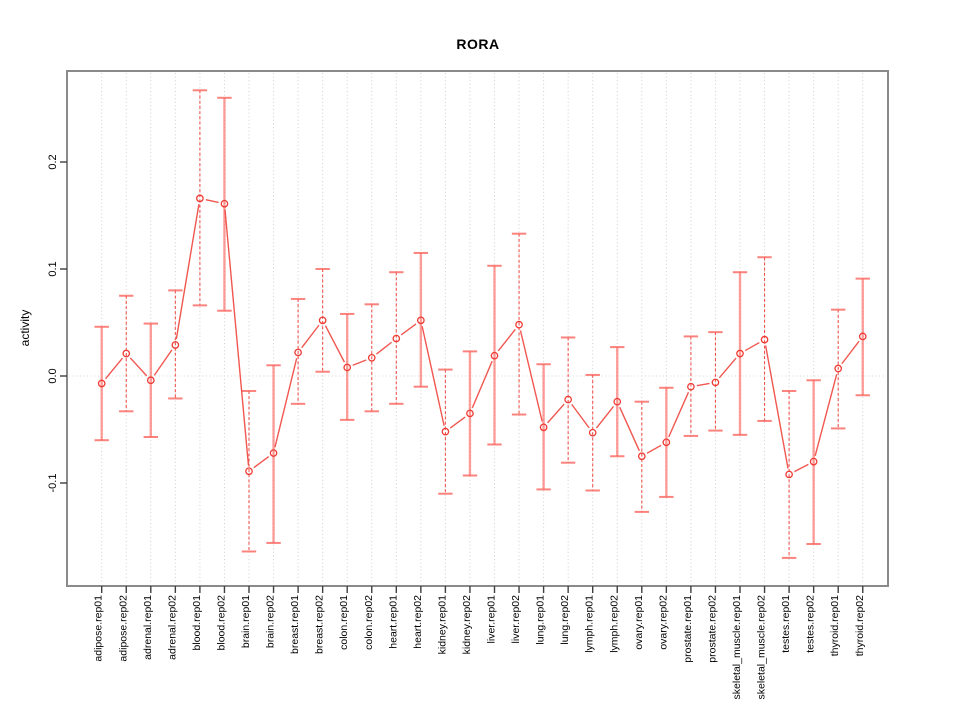  I want to click on x-tick-label: breast.rep01, so click(295, 624).